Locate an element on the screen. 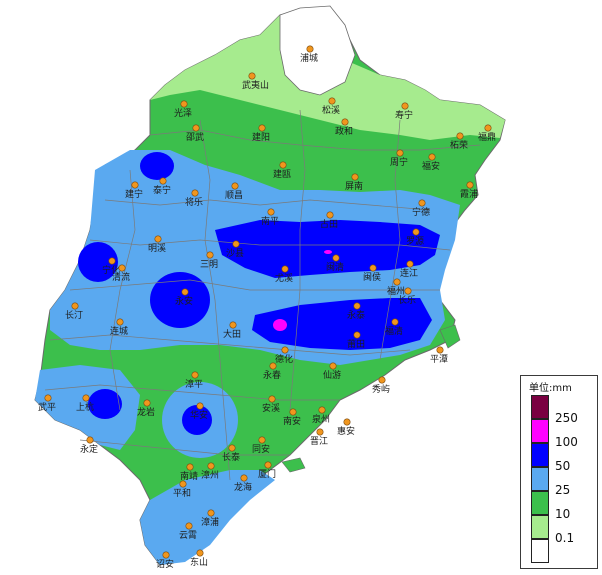 The width and height of the screenshot is (602, 575). city-label: 柘荣 is located at coordinates (459, 145).